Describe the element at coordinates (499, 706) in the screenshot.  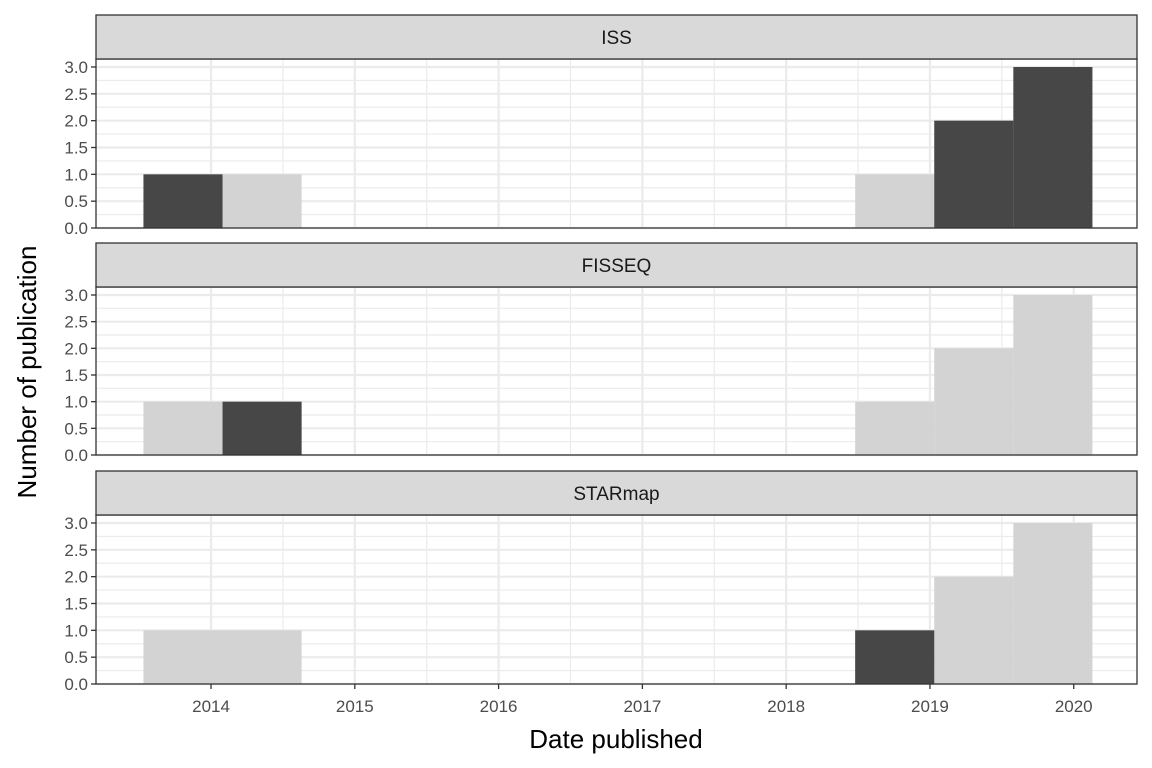
I see `x-tick-label: 2016` at that location.